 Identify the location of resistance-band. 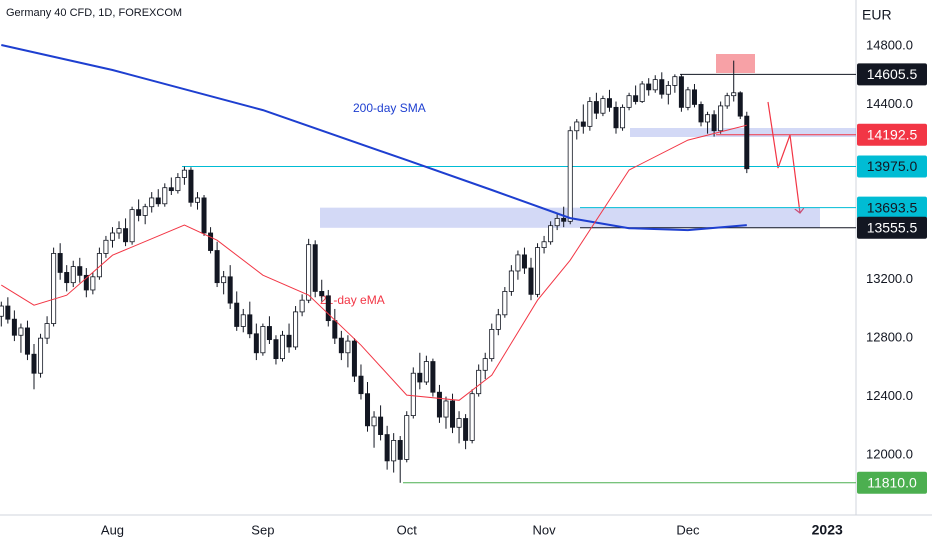
(743, 132).